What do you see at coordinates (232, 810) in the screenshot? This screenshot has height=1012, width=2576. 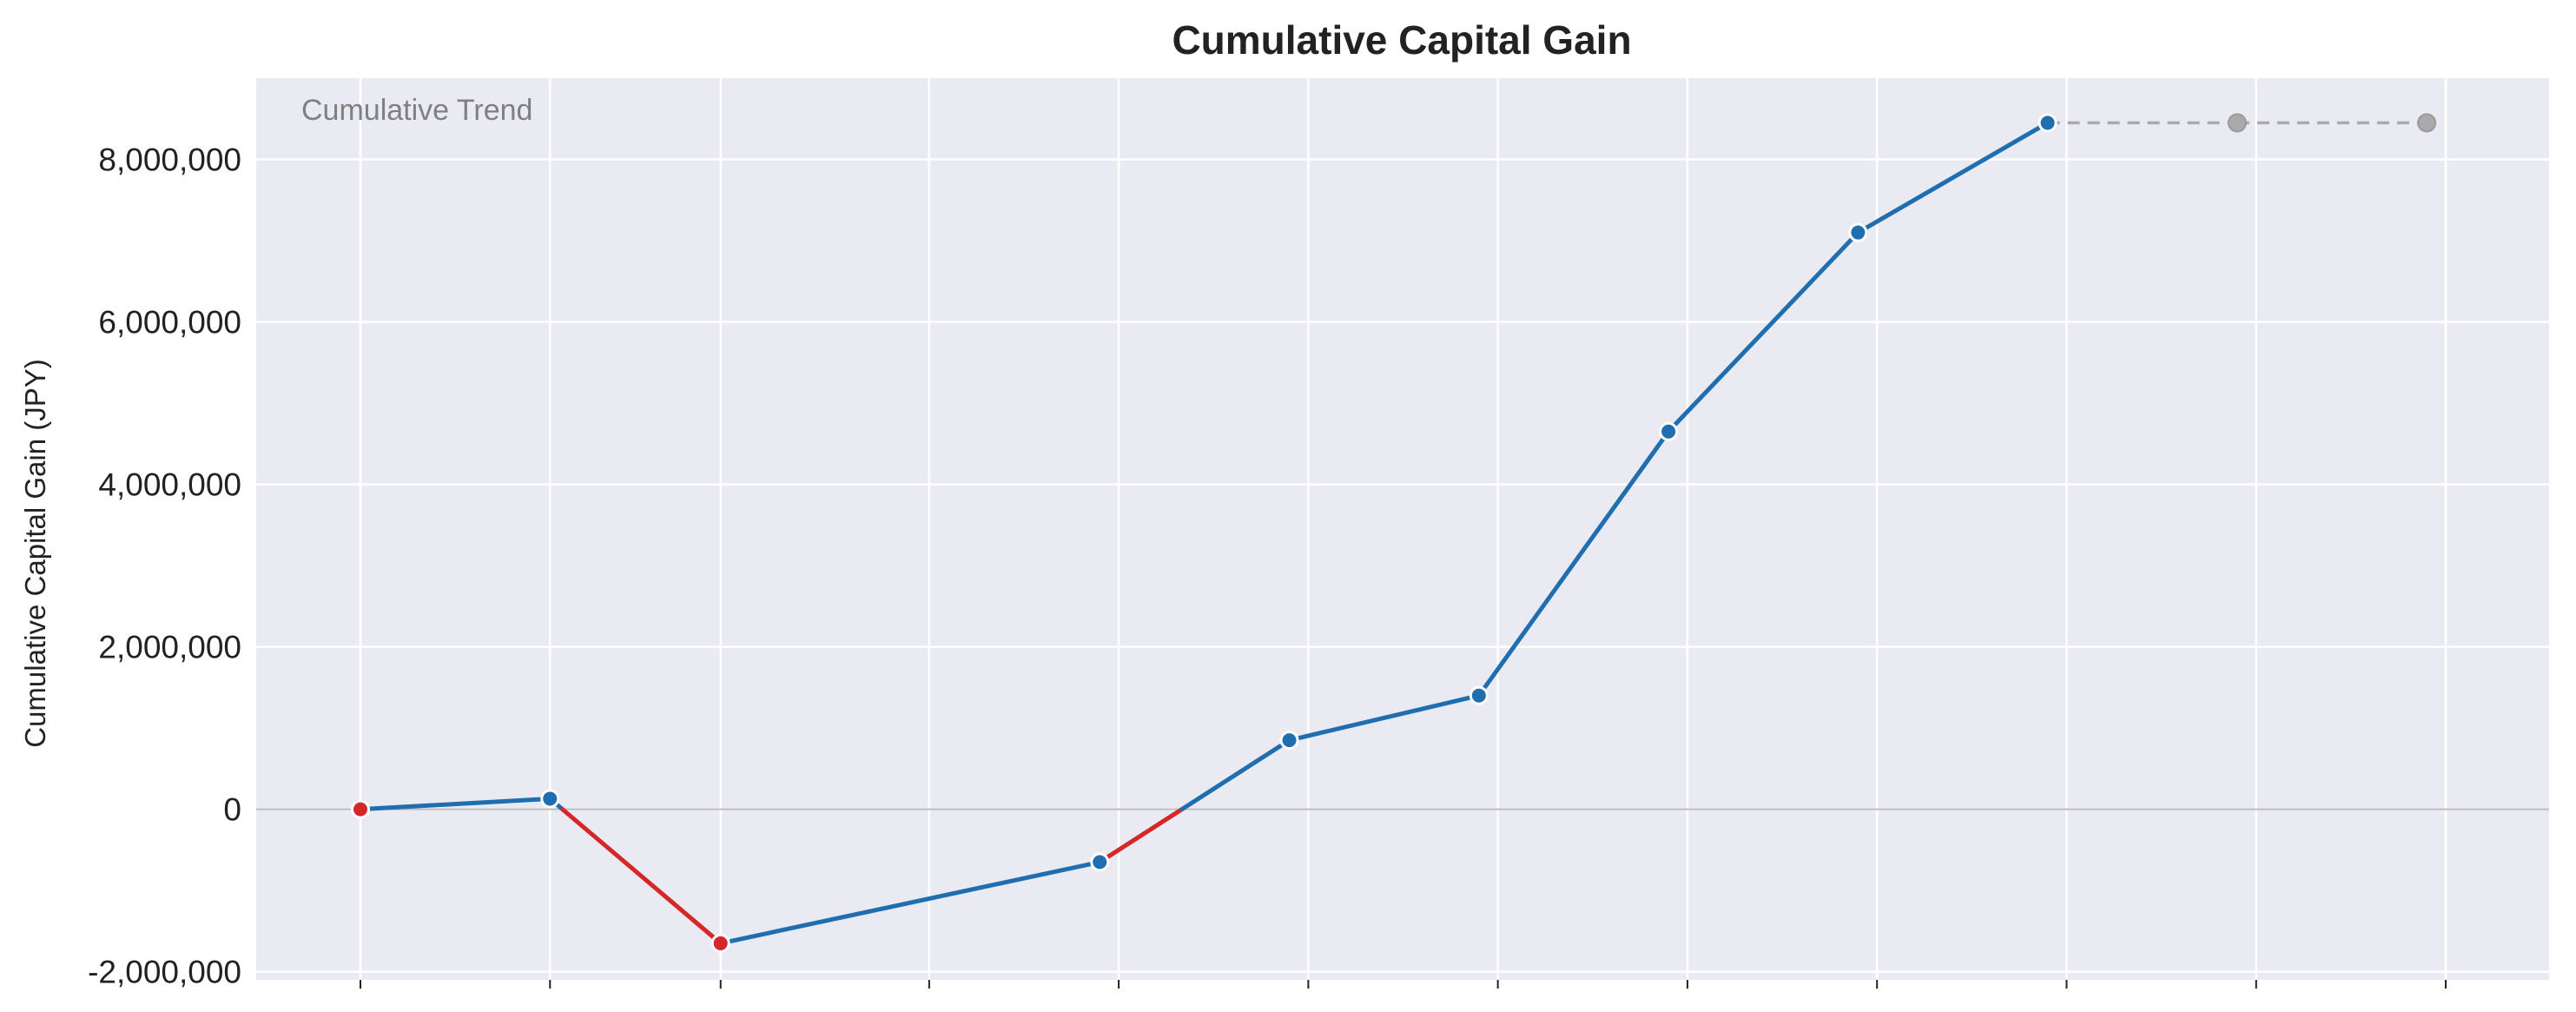 I see `y-tick-label: 0` at bounding box center [232, 810].